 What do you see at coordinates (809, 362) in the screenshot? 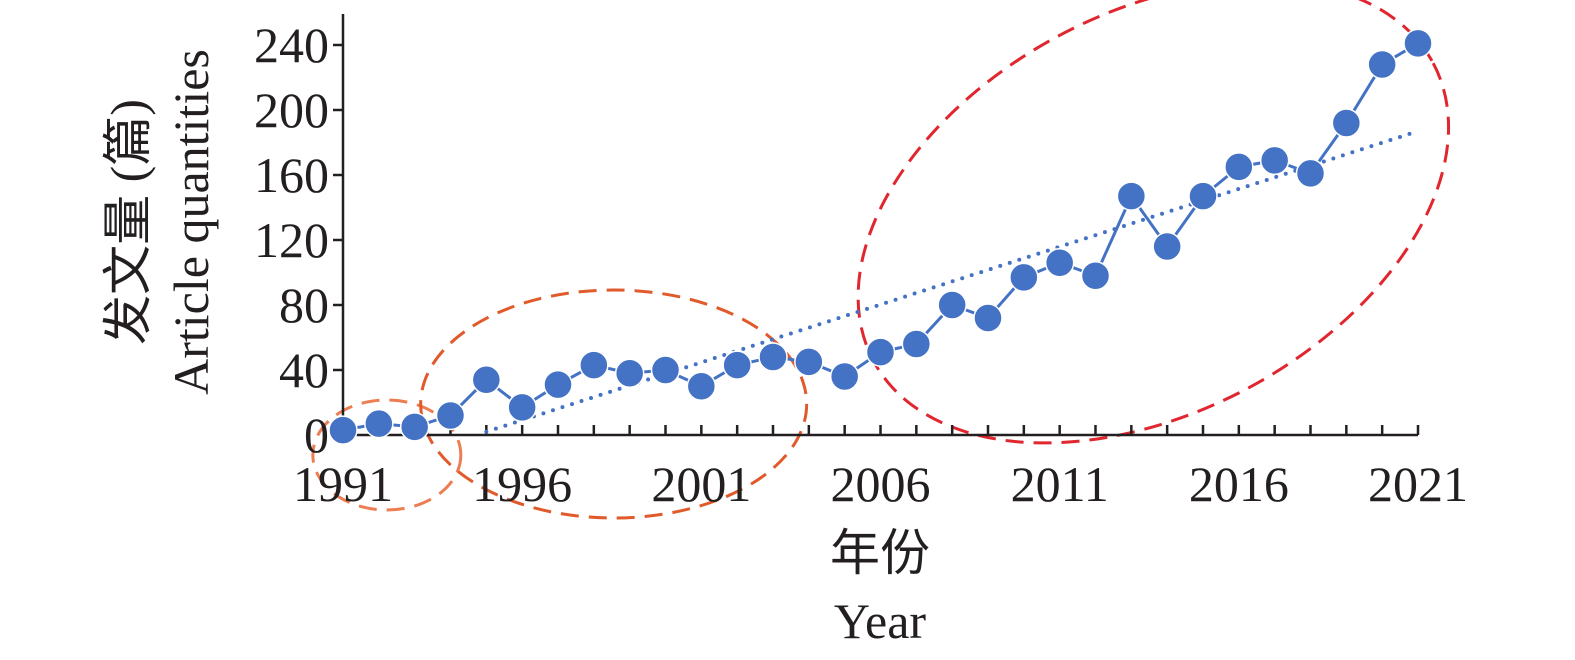
I see `data-point-2004` at bounding box center [809, 362].